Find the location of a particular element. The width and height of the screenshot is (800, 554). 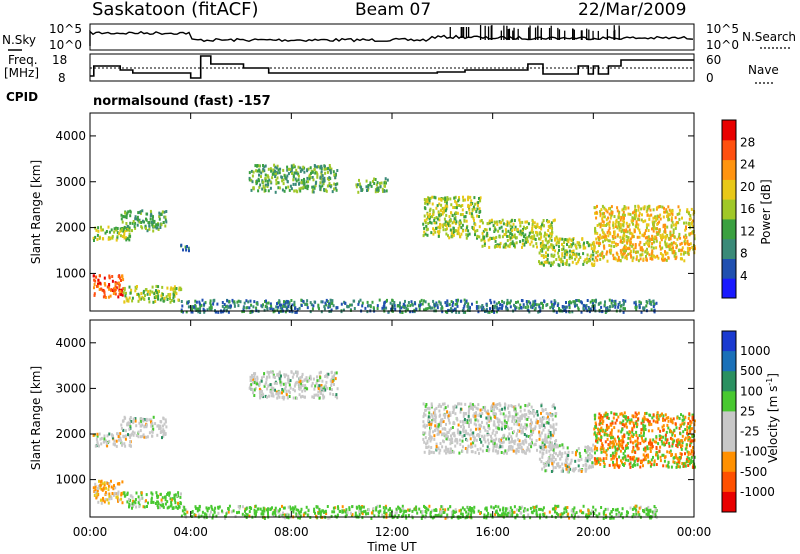

nsky-tick-high: 10^5 is located at coordinates (65, 29).